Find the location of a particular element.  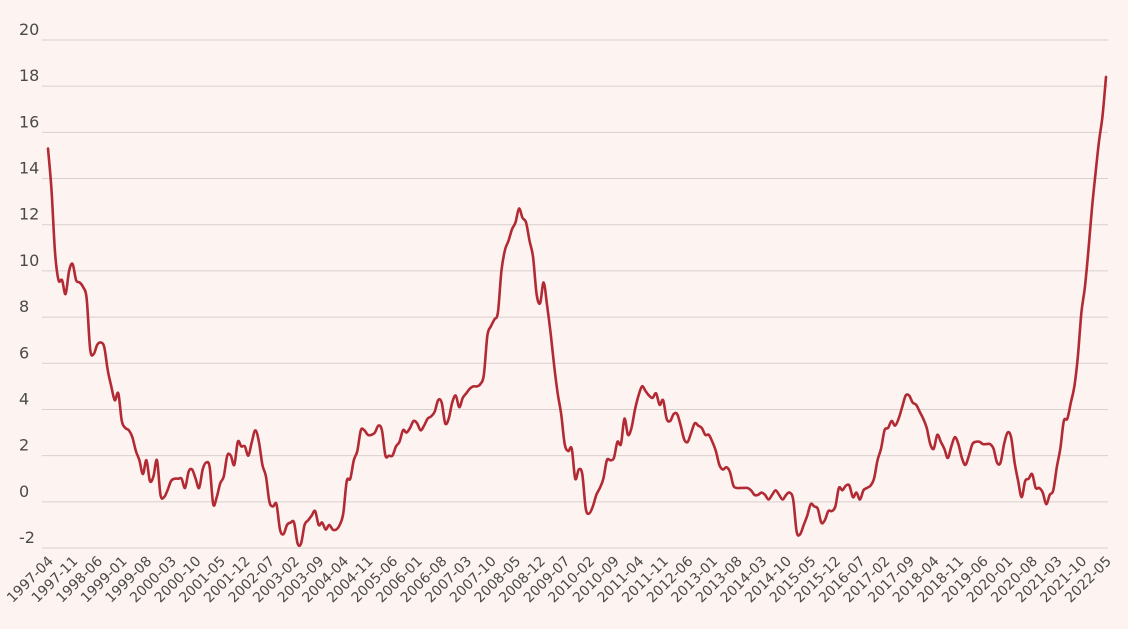

y-tick-label: 20 is located at coordinates (29, 29).